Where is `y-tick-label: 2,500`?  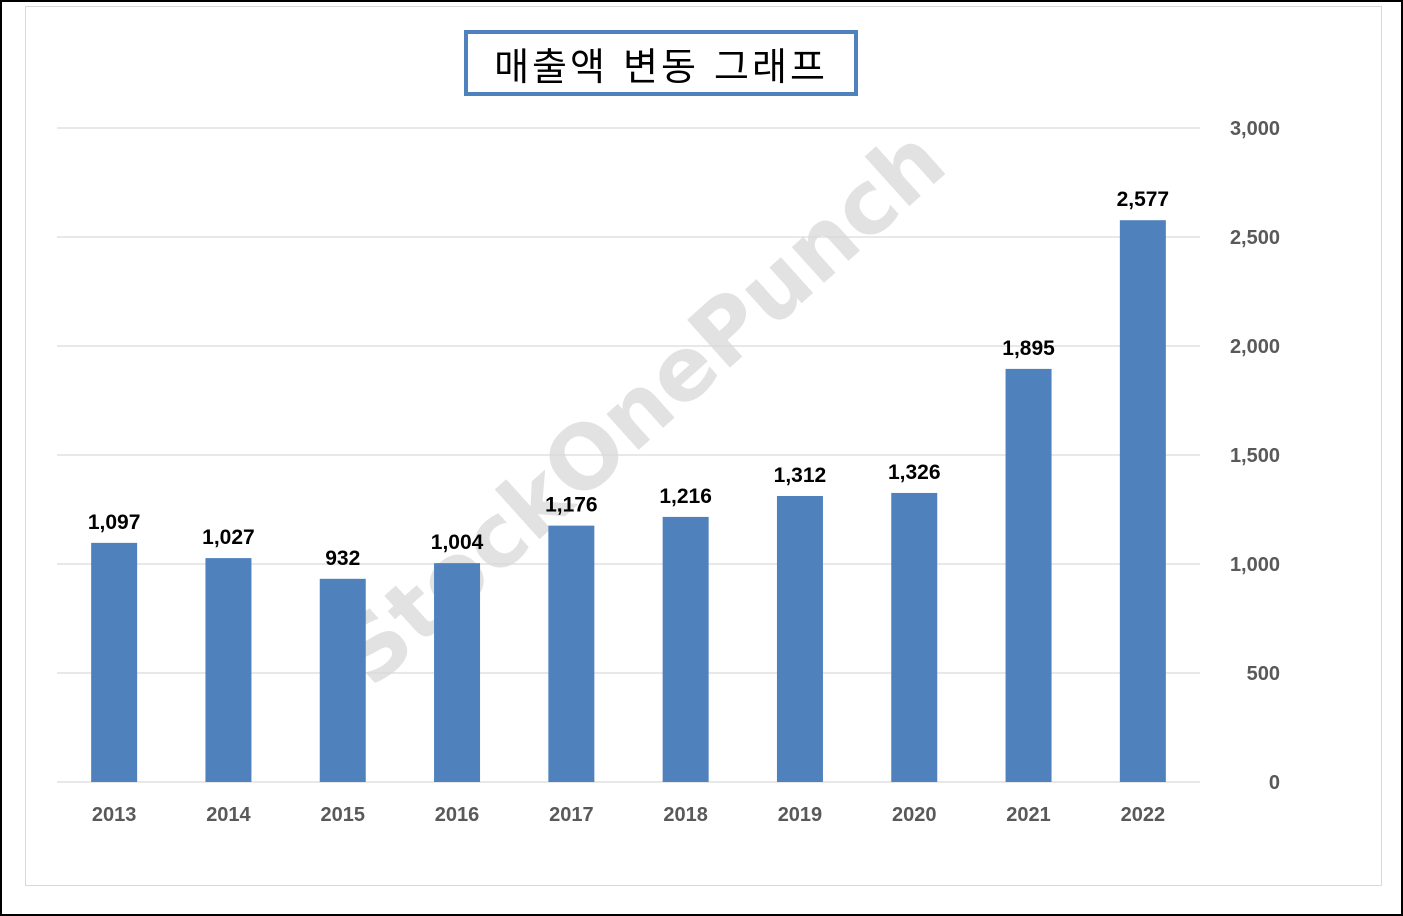
y-tick-label: 2,500 is located at coordinates (1255, 238).